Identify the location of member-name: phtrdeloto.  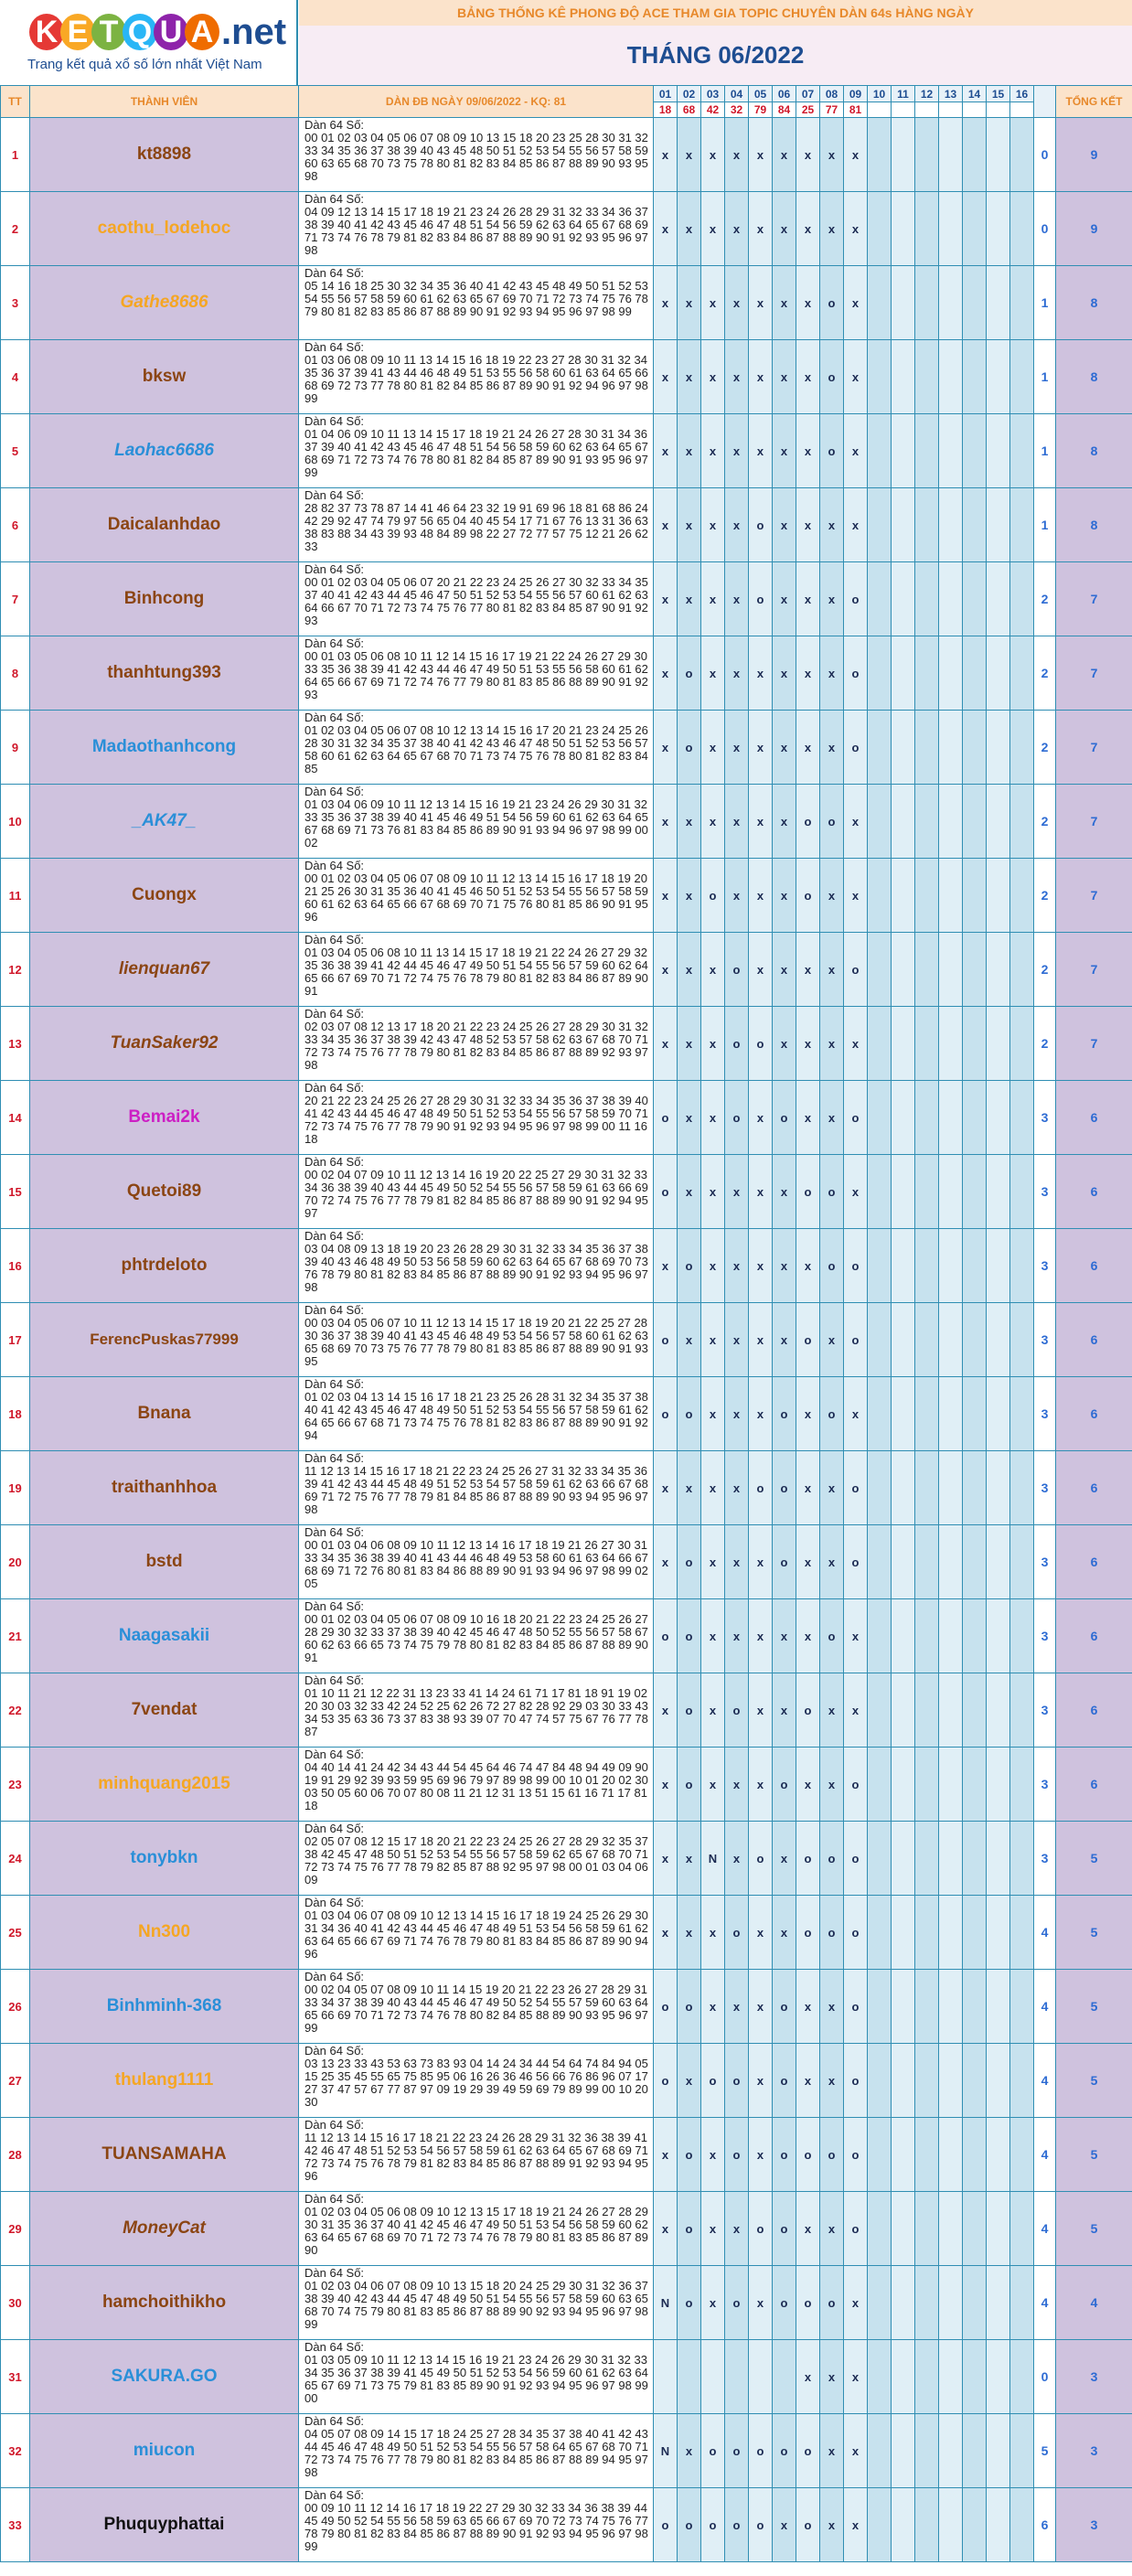
(164, 1265).